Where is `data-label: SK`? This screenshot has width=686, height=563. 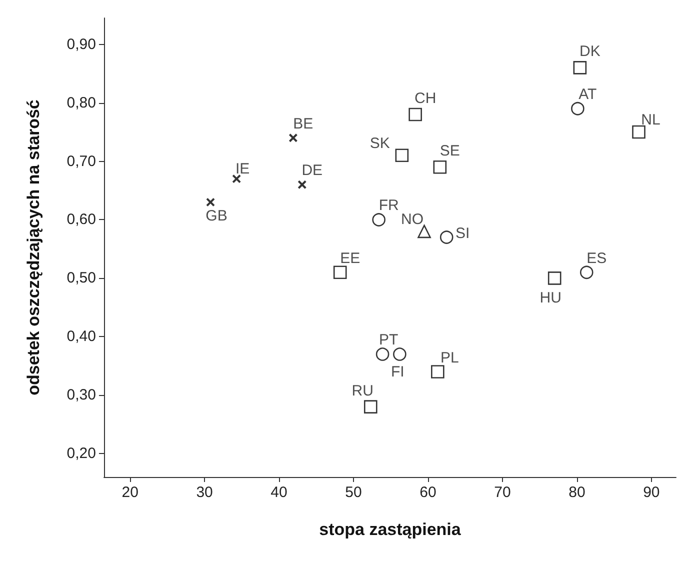
data-label: SK is located at coordinates (380, 143).